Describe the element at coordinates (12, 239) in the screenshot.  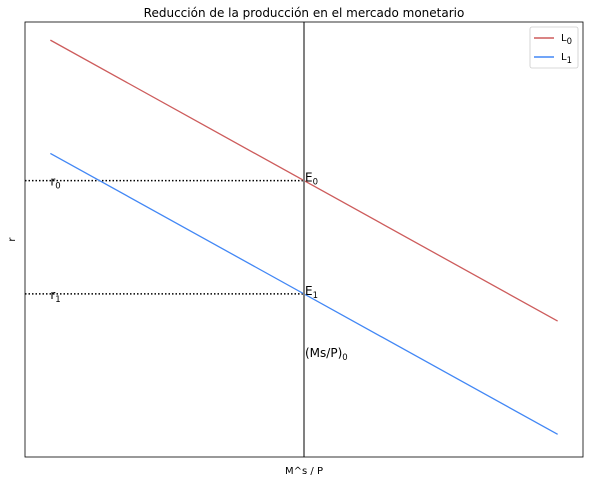
I see `y-axis-label: r` at that location.